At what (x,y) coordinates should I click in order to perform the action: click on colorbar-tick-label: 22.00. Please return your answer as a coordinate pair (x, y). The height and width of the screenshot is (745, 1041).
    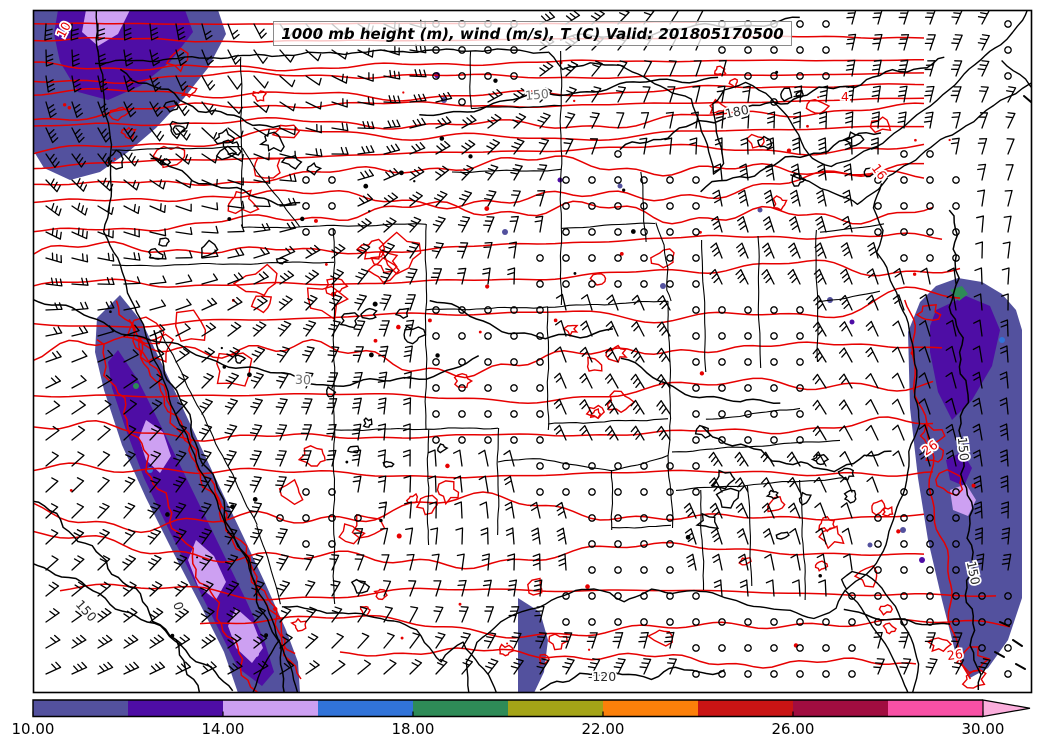
    Looking at the image, I should click on (603, 729).